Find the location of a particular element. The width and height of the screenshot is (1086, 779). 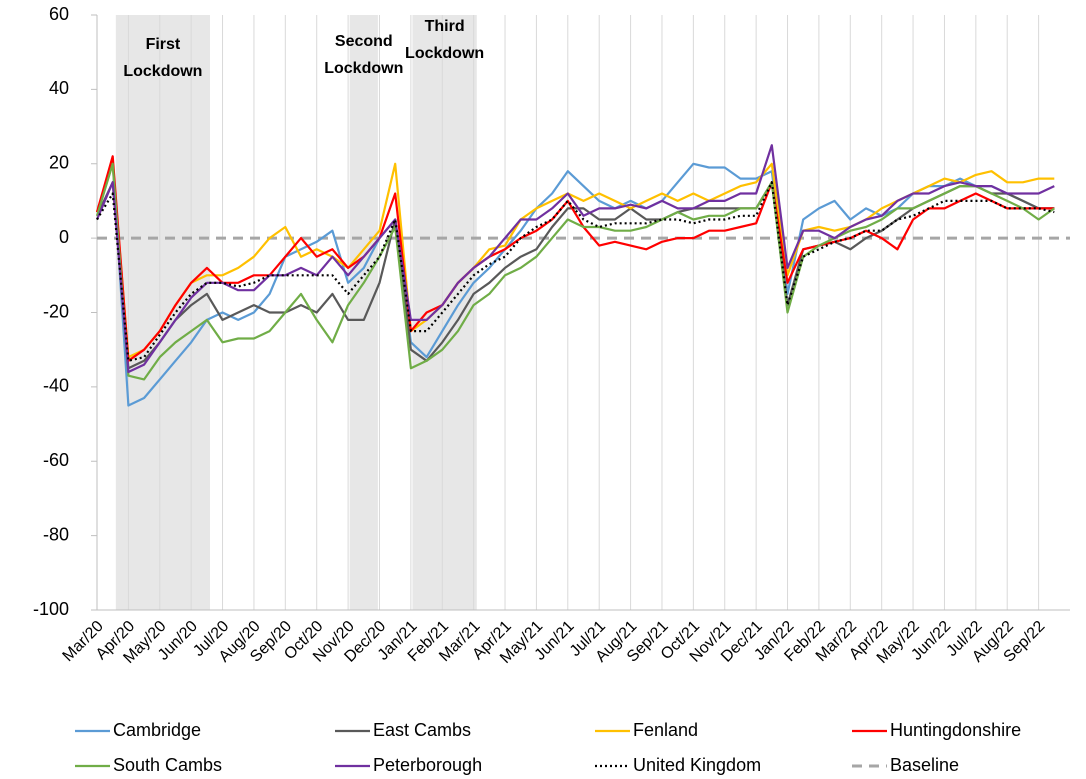

y-tick-label: 20 is located at coordinates (59, 163).